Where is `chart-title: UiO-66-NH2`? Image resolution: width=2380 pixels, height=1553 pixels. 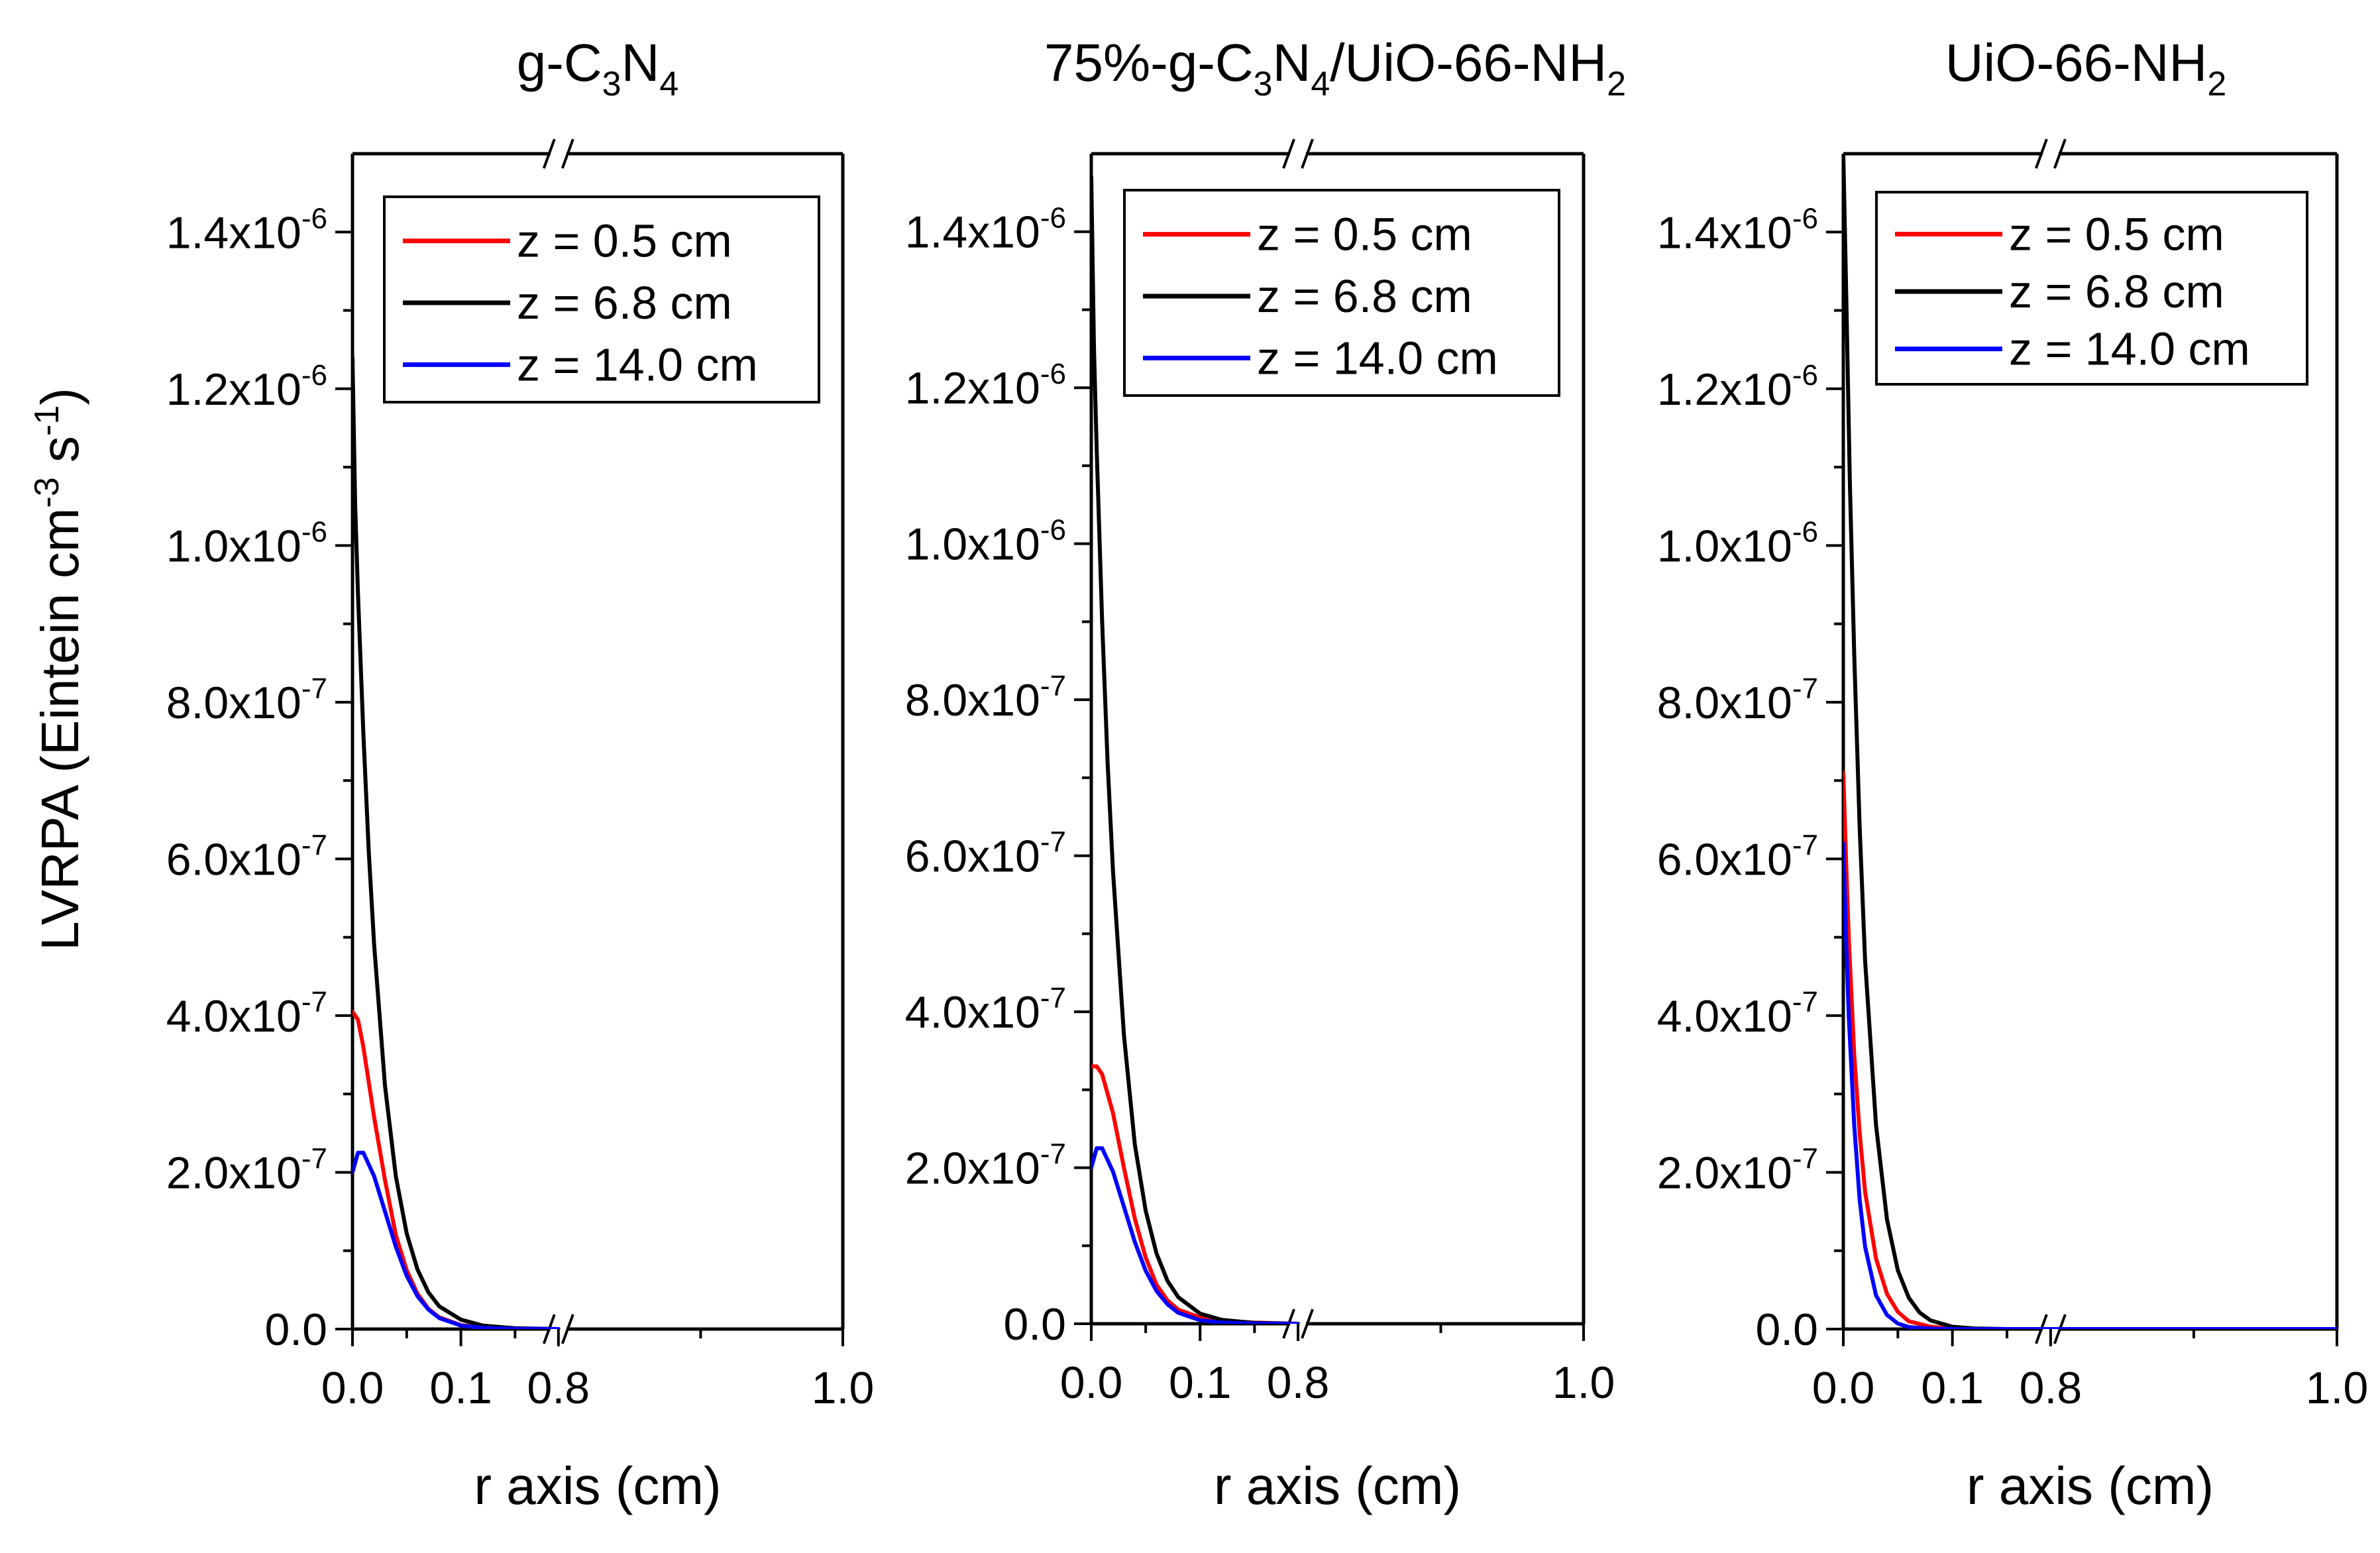
chart-title: UiO-66-NH2 is located at coordinates (2086, 68).